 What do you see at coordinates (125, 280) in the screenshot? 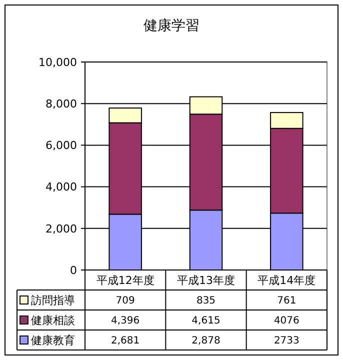
I see `x-tick-label: 平成12年度` at bounding box center [125, 280].